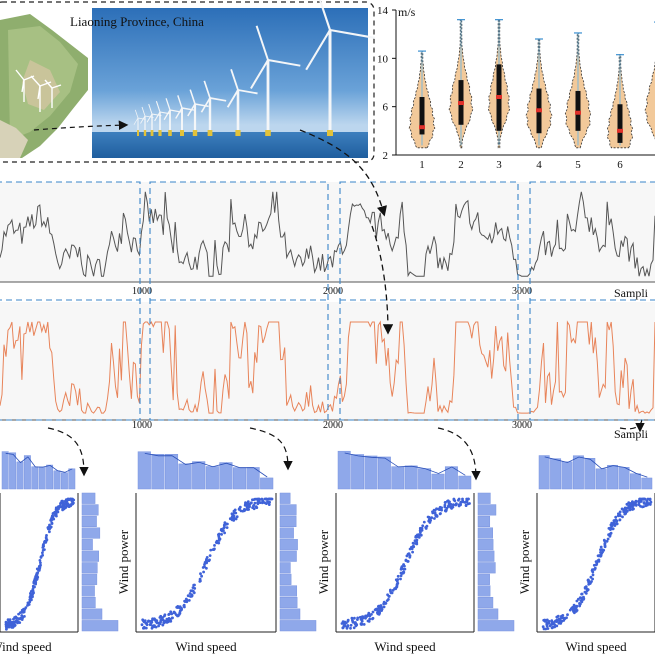 This screenshot has height=655, width=655. I want to click on power-series-tick-label: 1000, so click(142, 425).